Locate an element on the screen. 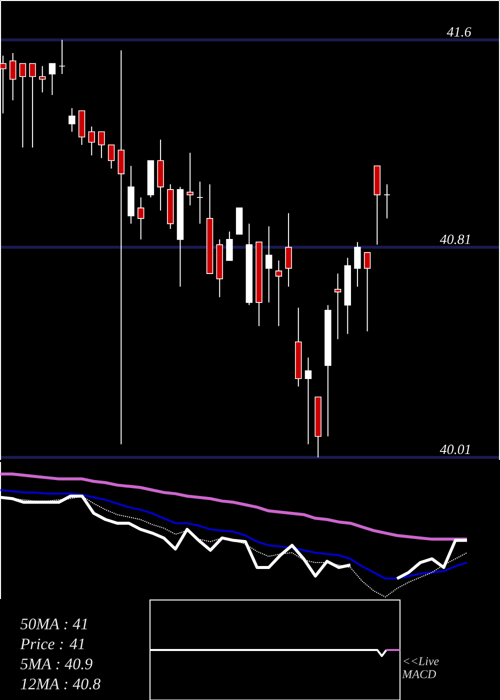 Image resolution: width=500 pixels, height=700 pixels. text: 50MA : 41 is located at coordinates (53, 624).